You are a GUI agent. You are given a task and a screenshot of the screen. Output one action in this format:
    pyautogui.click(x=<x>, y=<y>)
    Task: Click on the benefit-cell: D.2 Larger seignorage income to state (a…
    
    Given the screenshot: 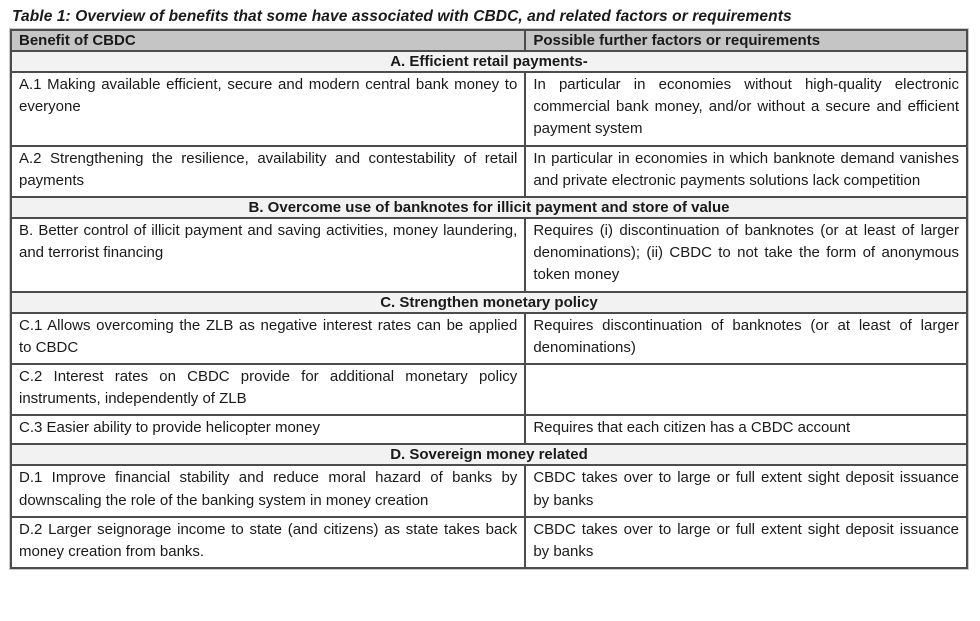 What is the action you would take?
    pyautogui.click(x=268, y=542)
    